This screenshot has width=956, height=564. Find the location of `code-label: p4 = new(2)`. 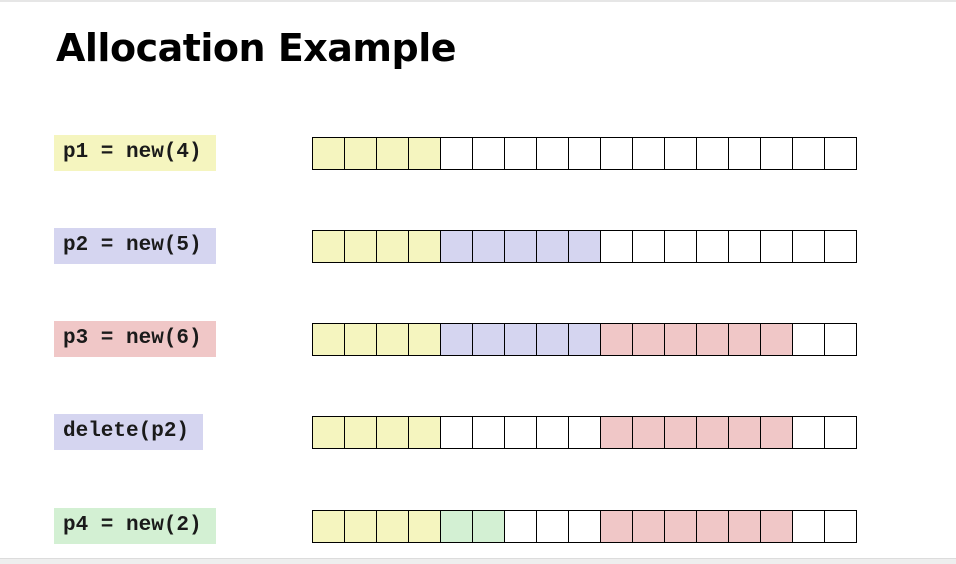

code-label: p4 = new(2) is located at coordinates (135, 526).